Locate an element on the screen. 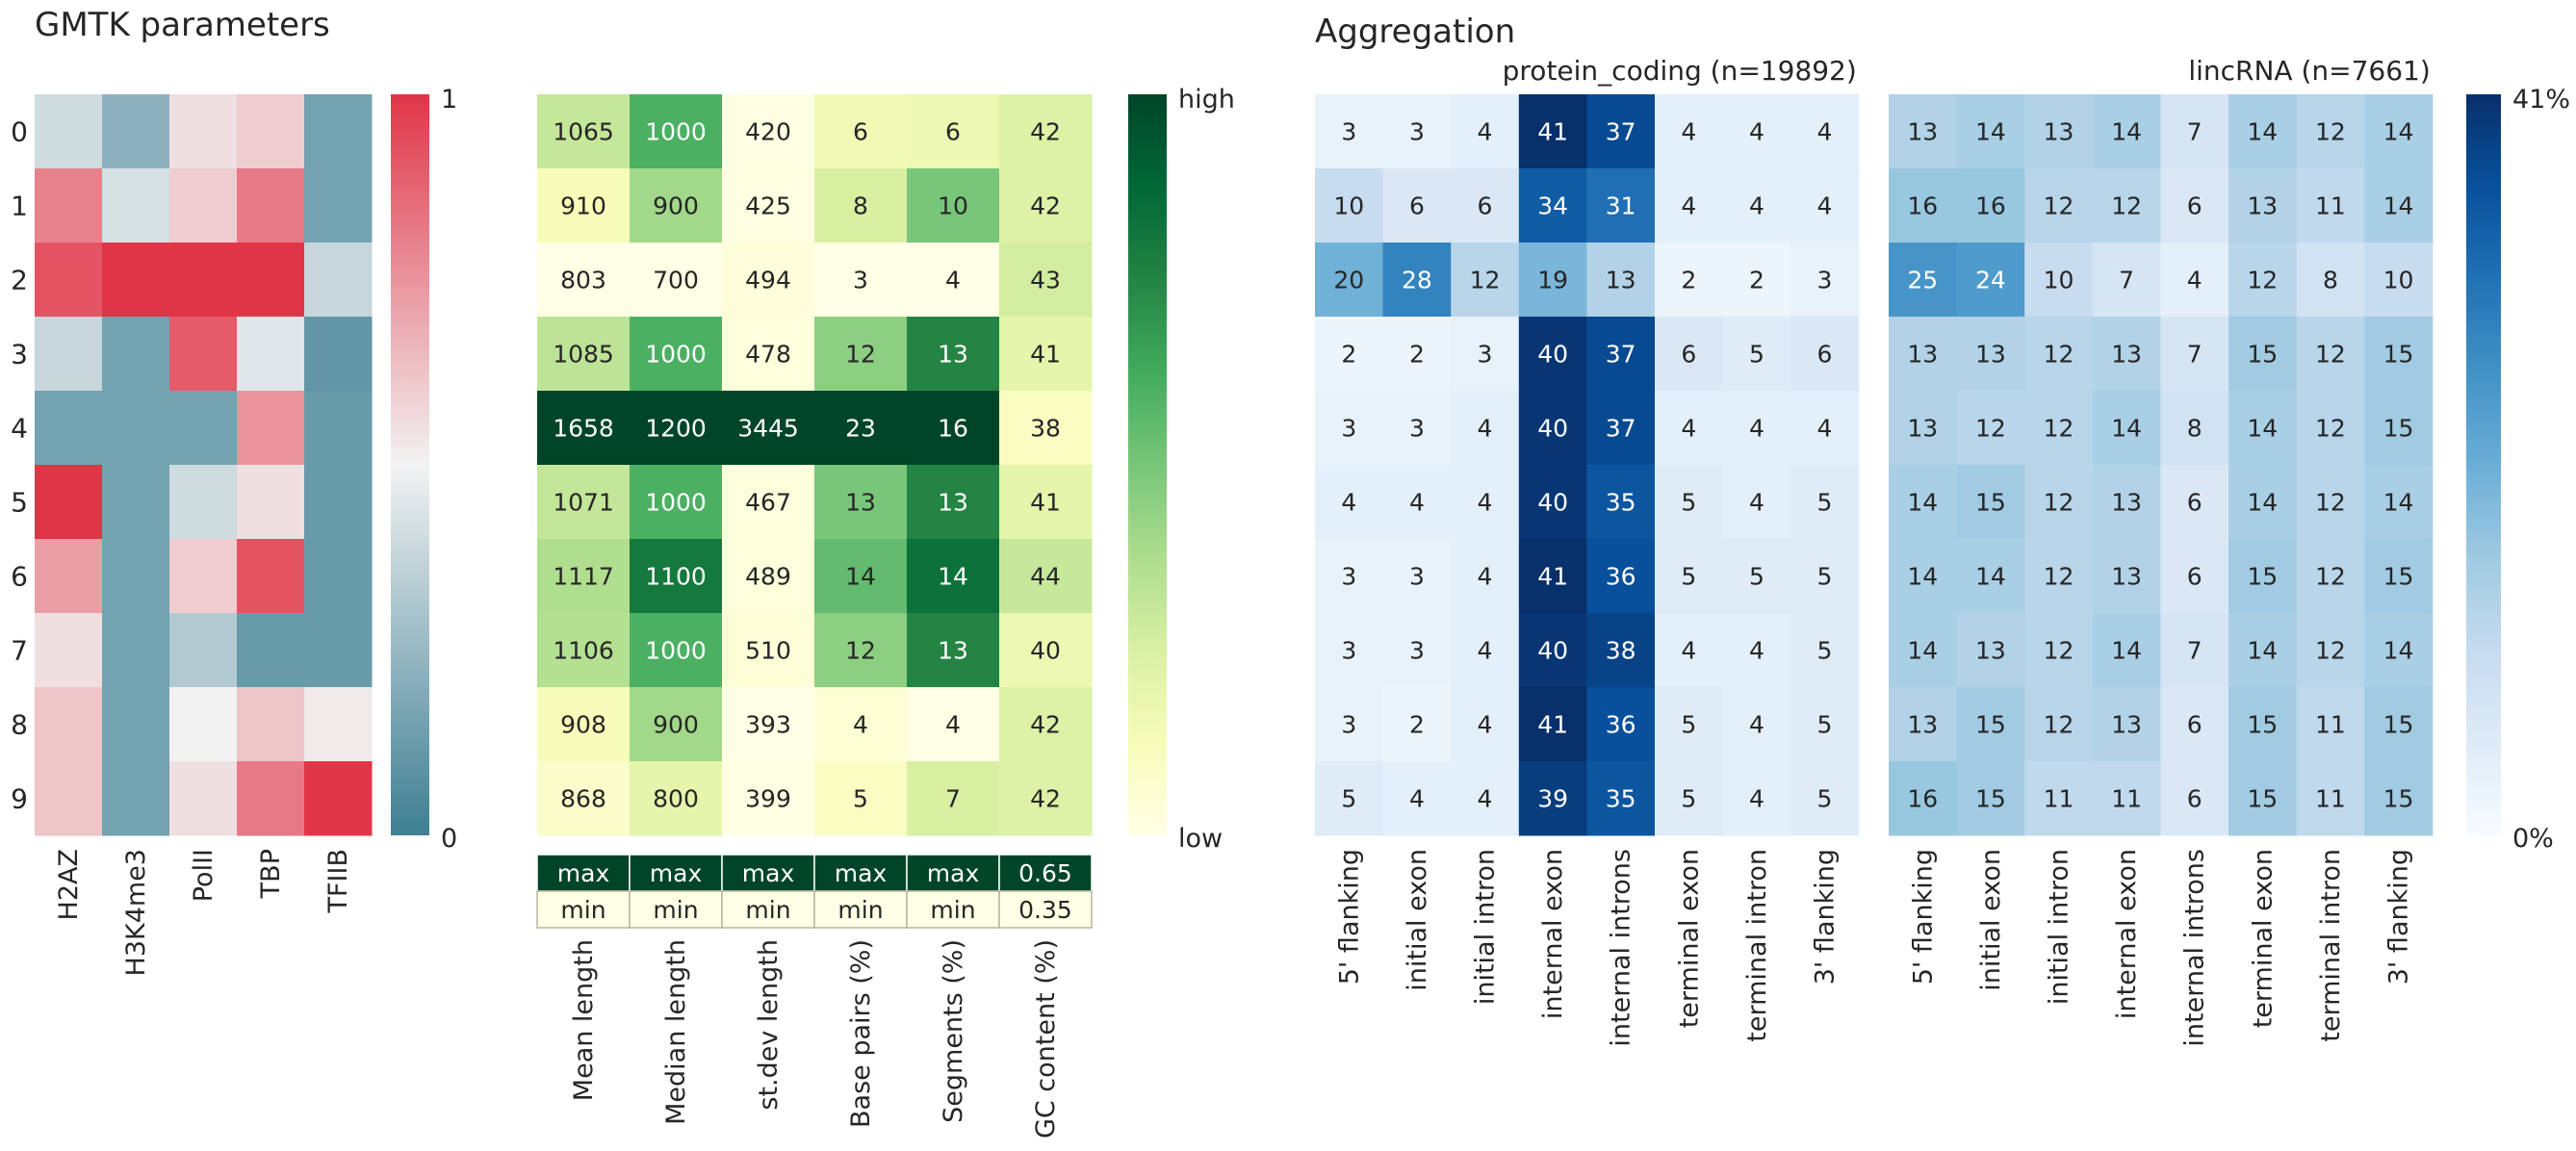 This screenshot has height=1151, width=2576. cell-value: 3445 is located at coordinates (768, 429).